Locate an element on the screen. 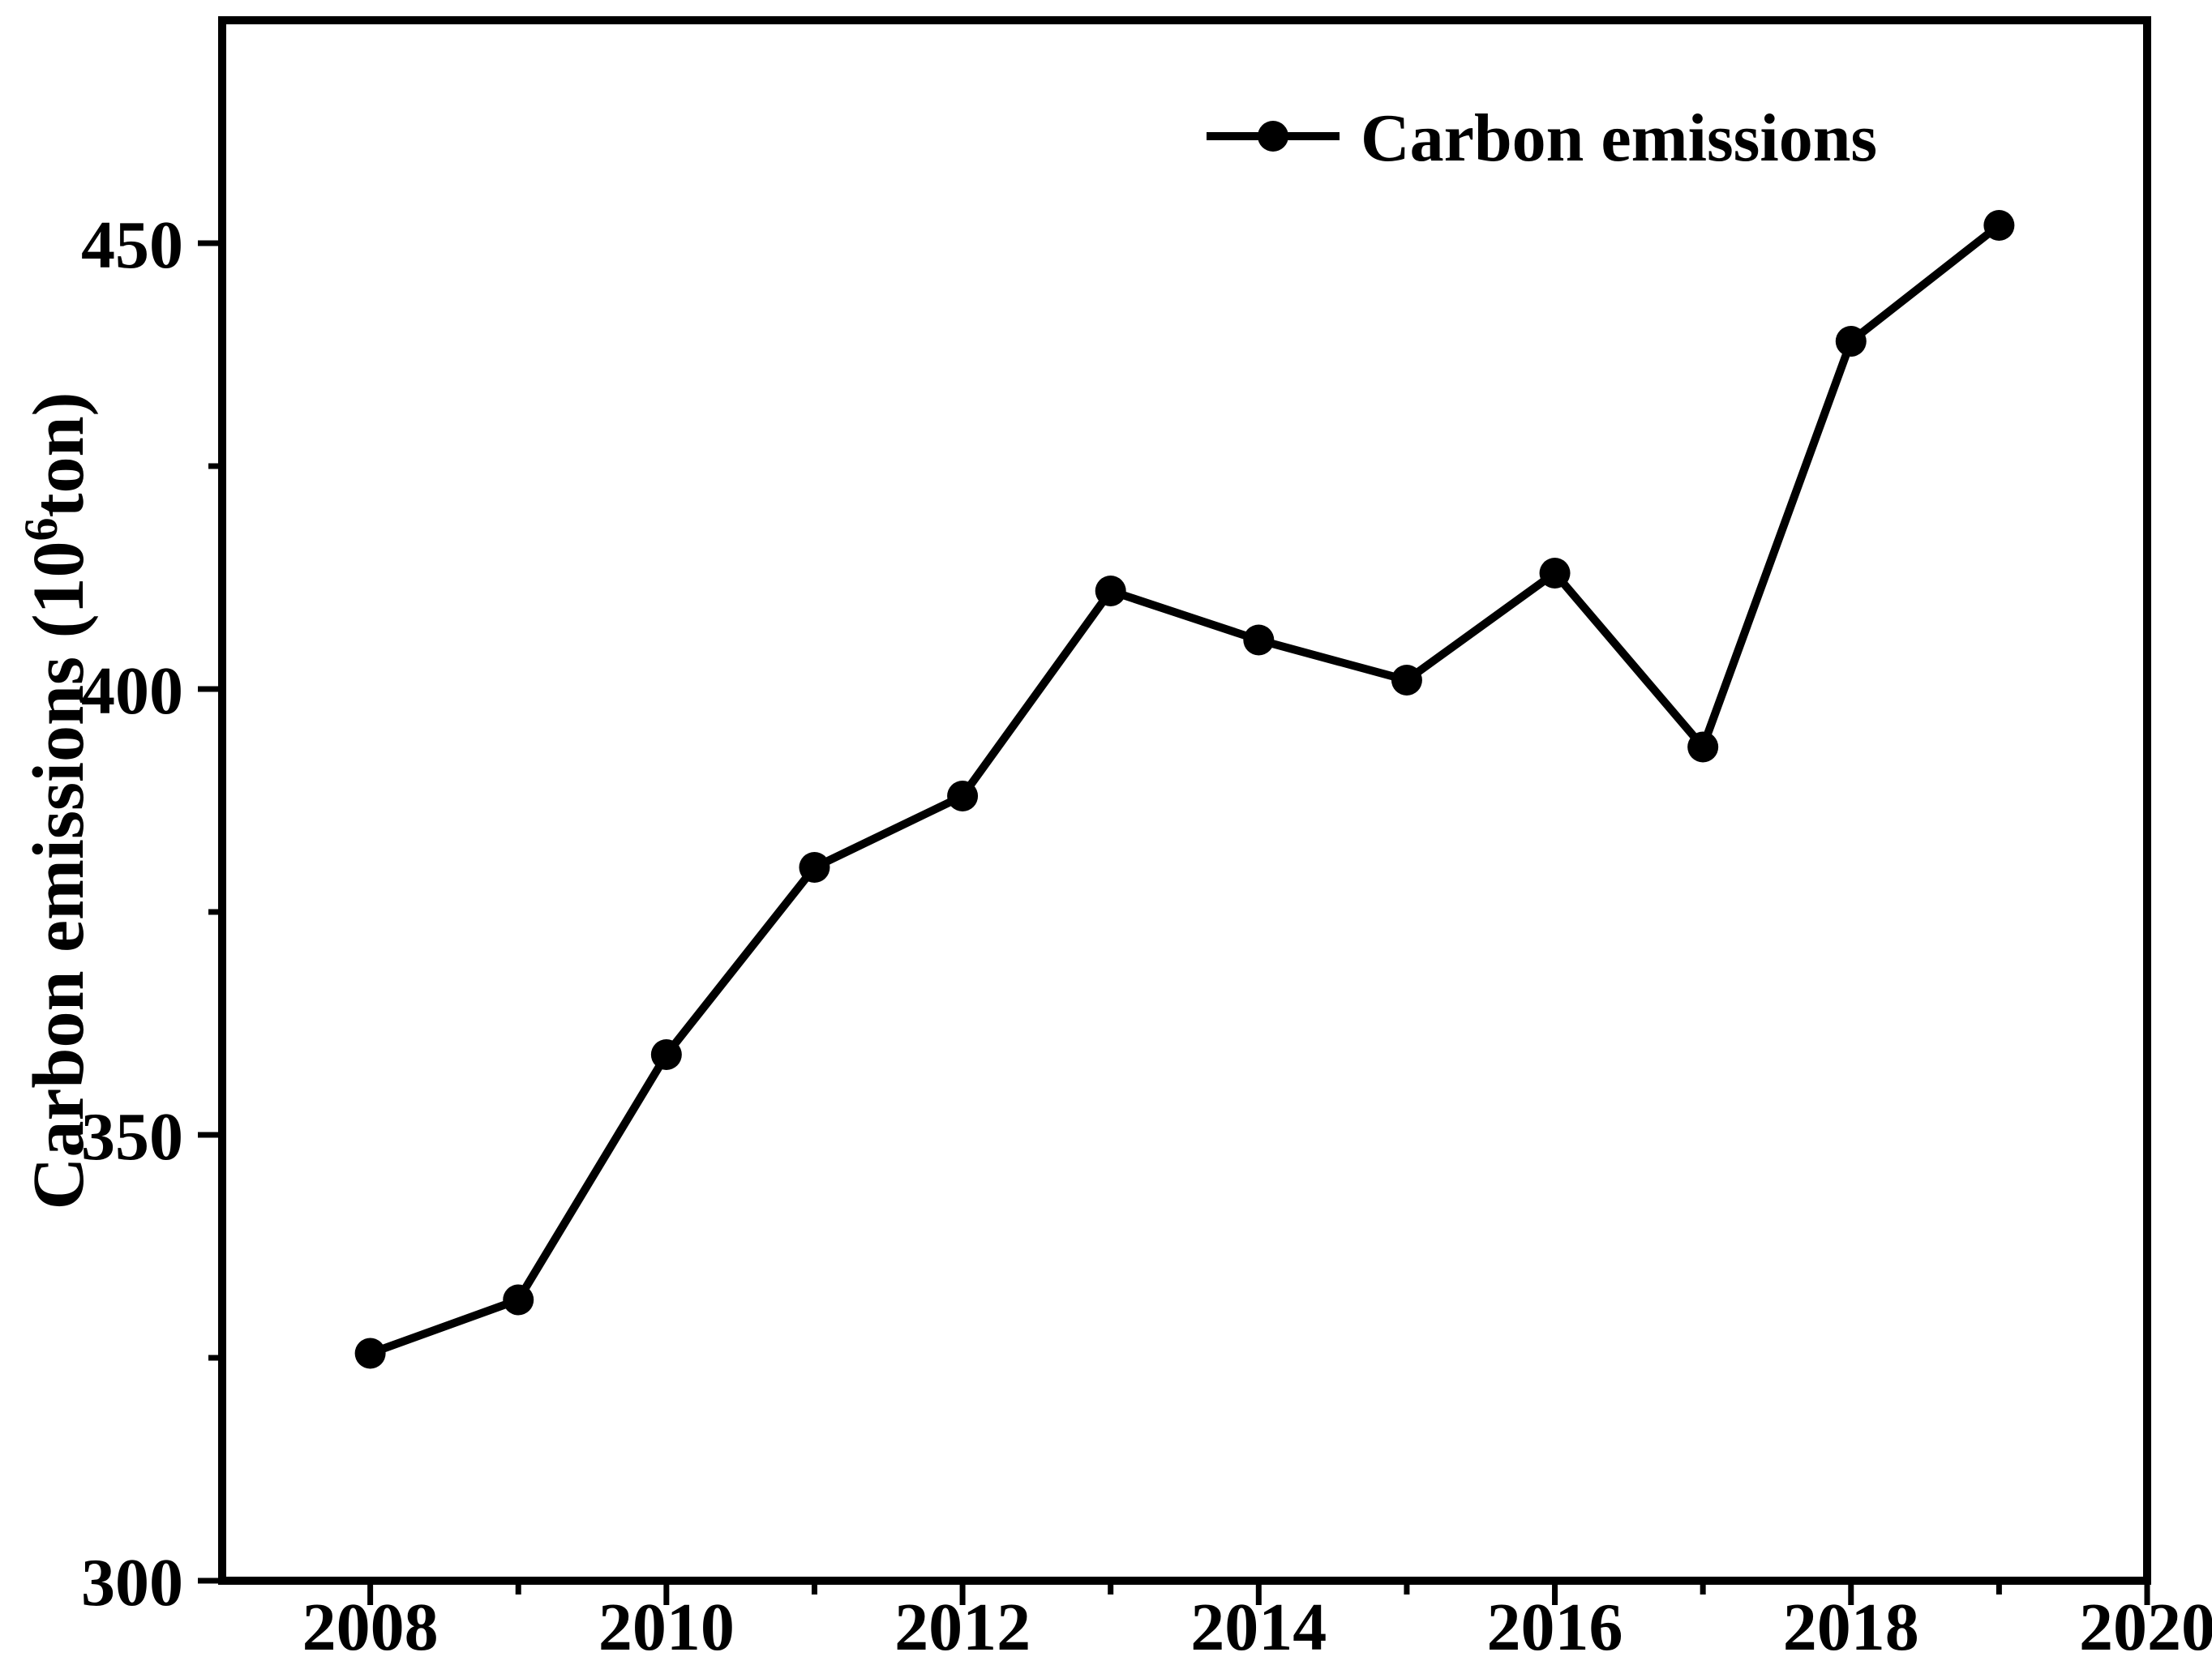  x-axis-tick-label: 2018 is located at coordinates (1851, 1627).